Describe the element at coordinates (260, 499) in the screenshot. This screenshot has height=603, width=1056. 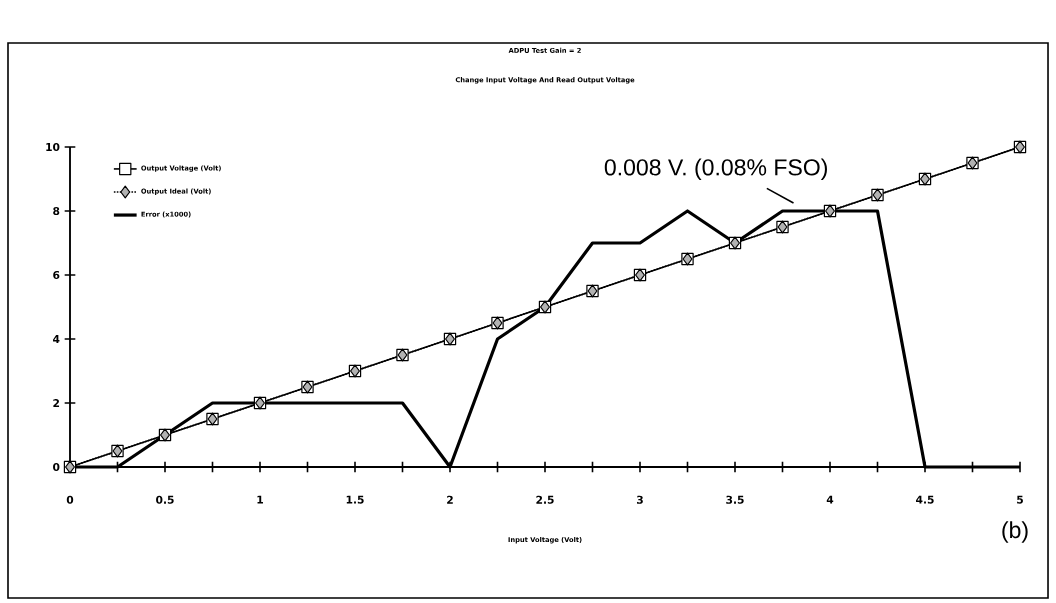
I see `x-tick-label: 1` at that location.